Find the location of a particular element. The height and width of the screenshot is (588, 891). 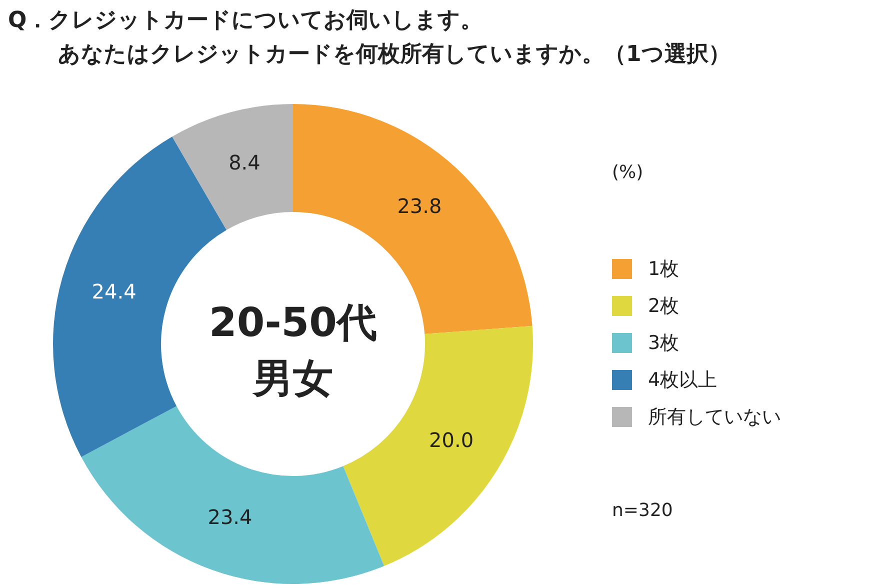

data-label: 24.4 is located at coordinates (114, 291).